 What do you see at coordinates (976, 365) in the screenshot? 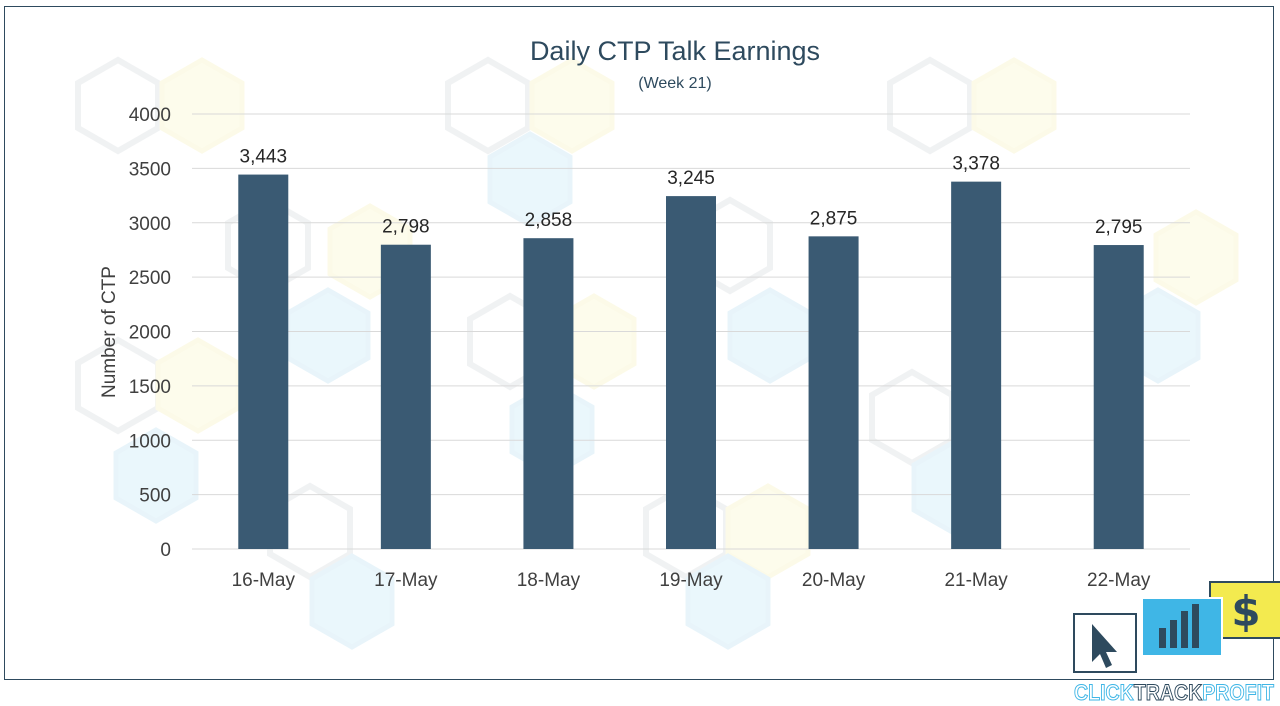
I see `bar-21-May` at bounding box center [976, 365].